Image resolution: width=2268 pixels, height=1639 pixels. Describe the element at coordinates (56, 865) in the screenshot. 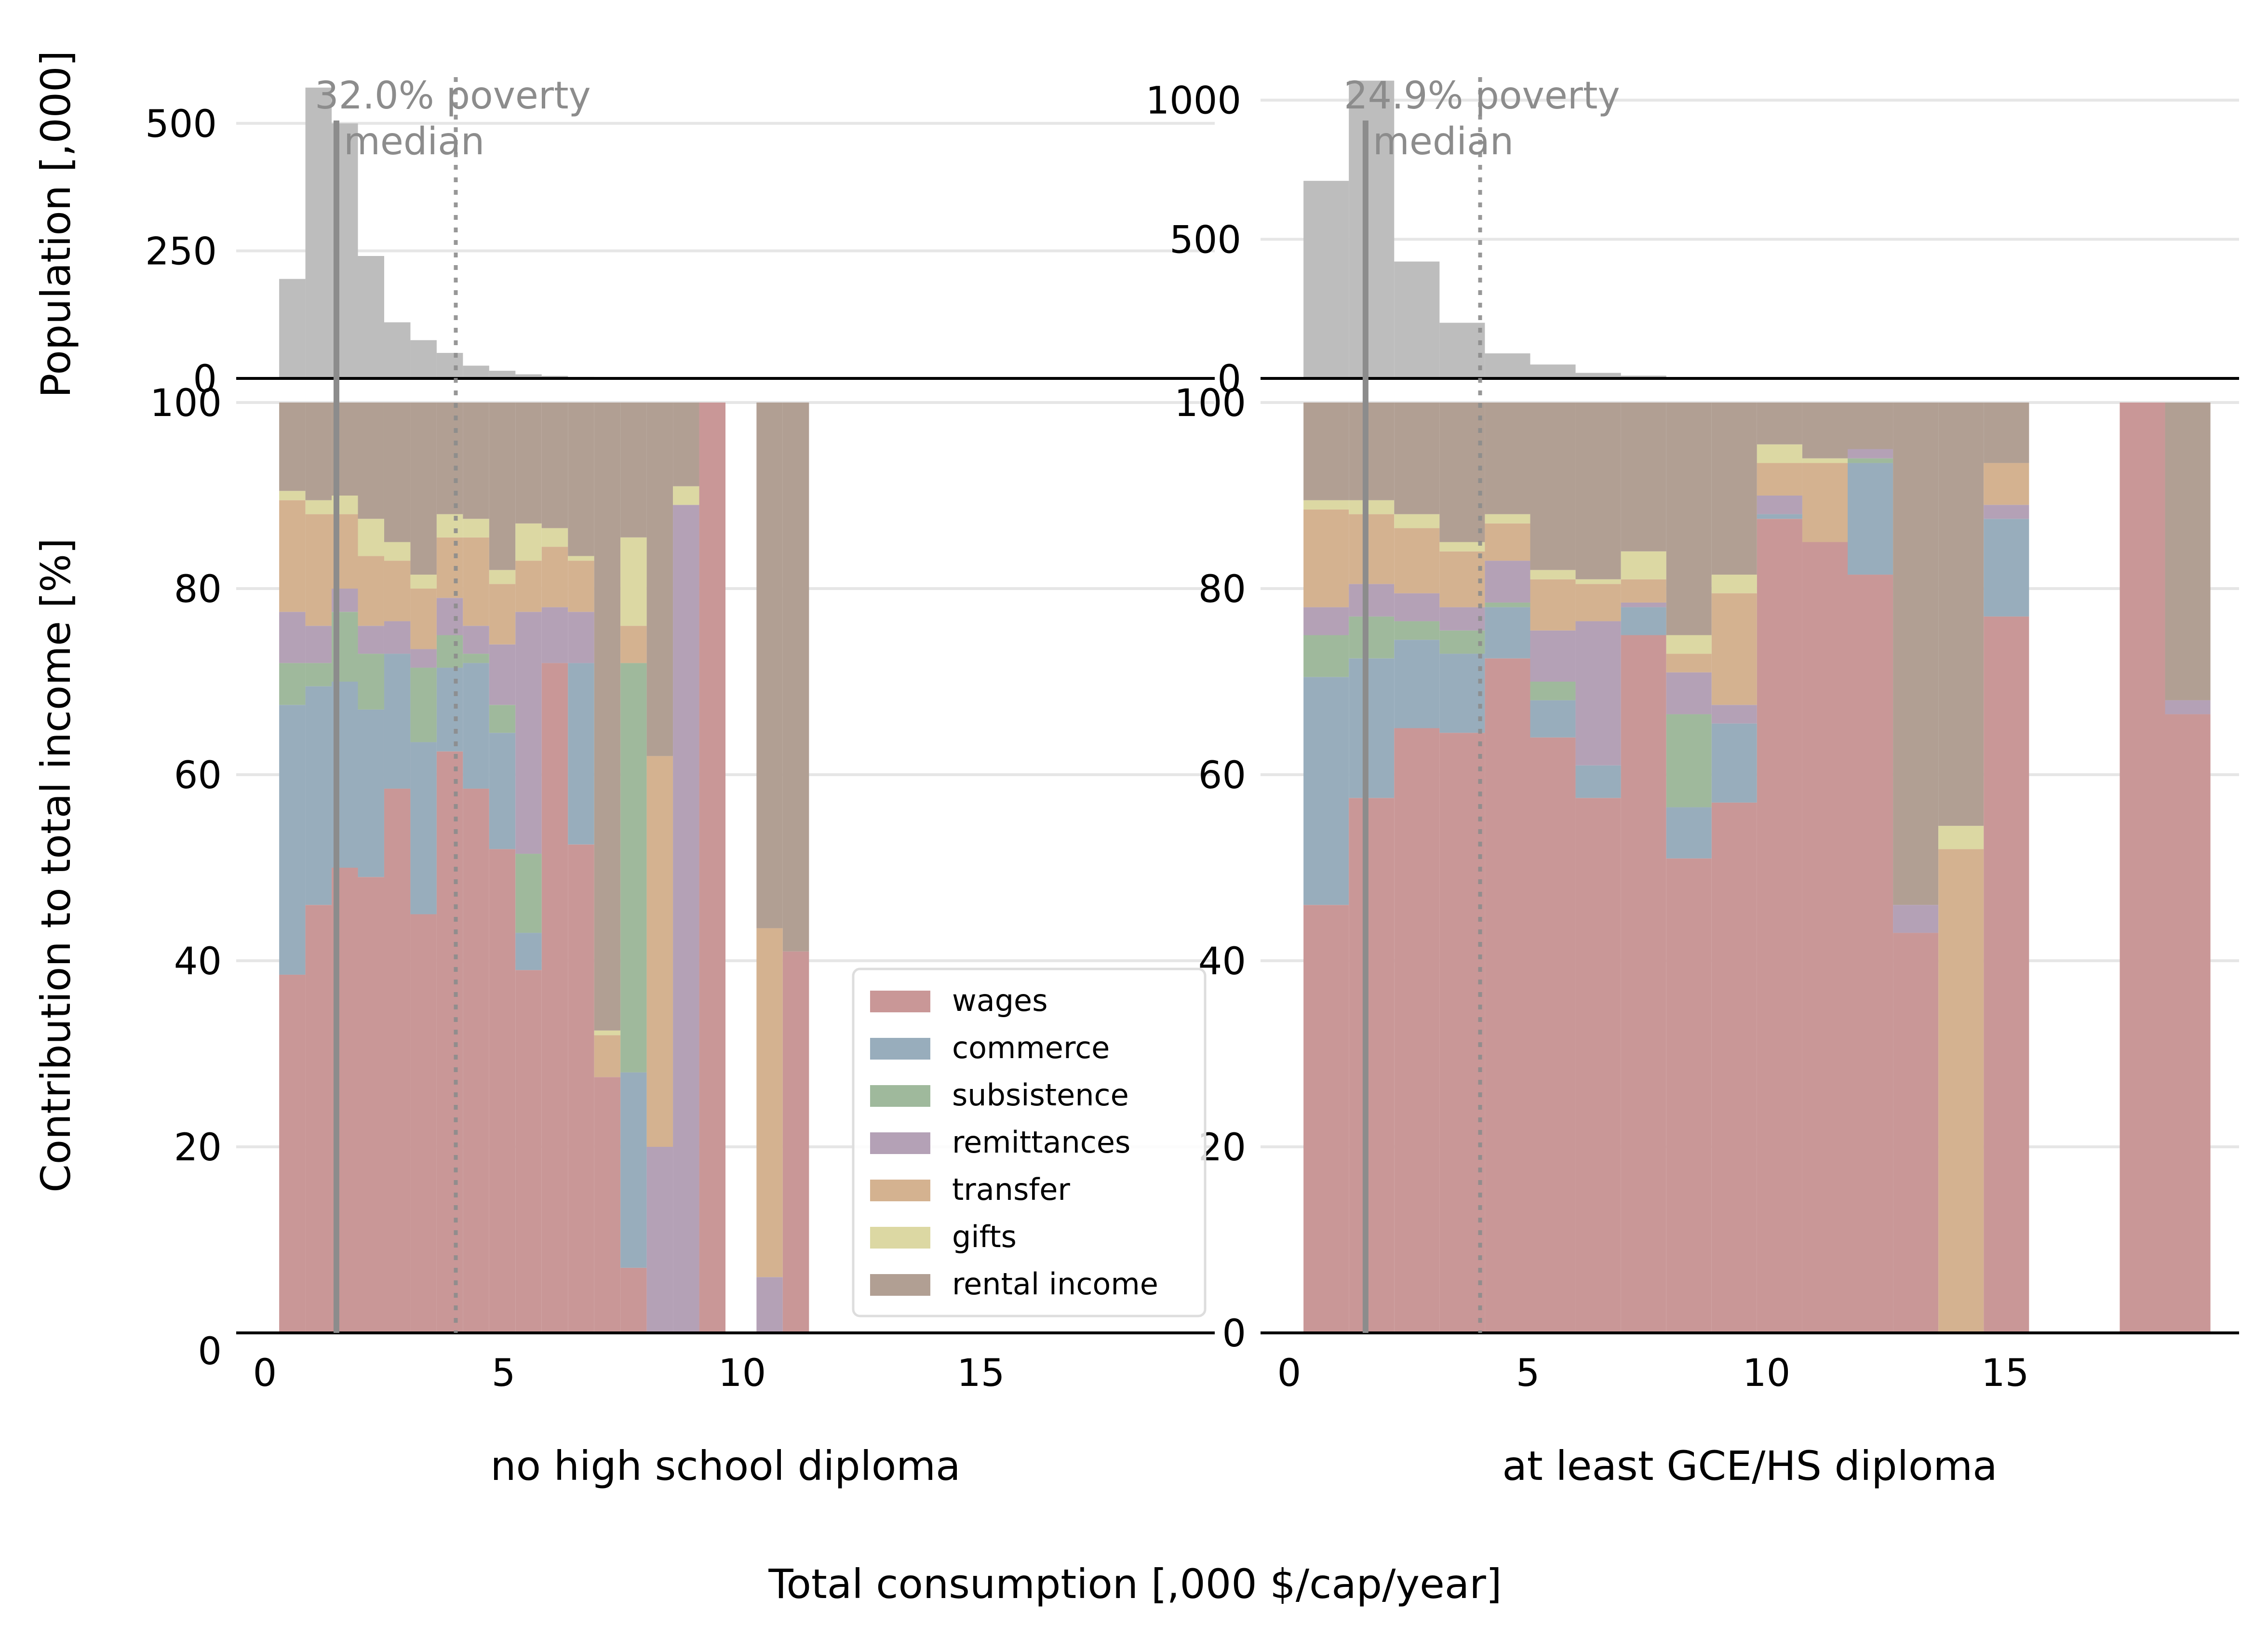

I see `y-axis-label-contribution: Contribution to total income [%]` at that location.